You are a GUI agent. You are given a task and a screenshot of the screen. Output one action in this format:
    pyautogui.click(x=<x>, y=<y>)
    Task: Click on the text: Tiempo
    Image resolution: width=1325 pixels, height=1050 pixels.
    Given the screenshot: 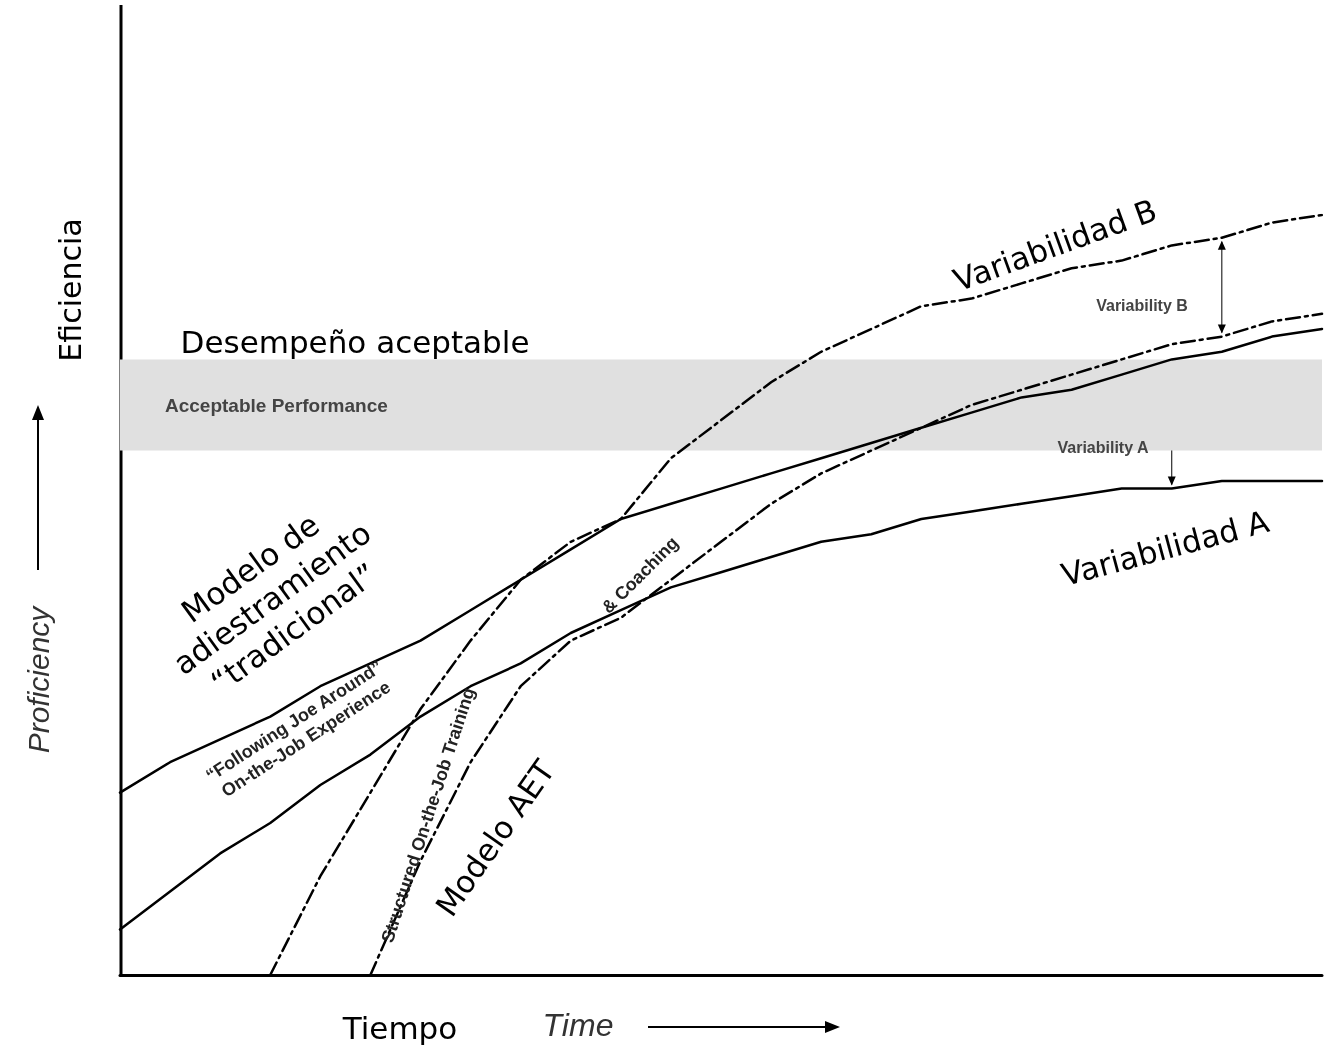 What is the action you would take?
    pyautogui.click(x=399, y=1028)
    